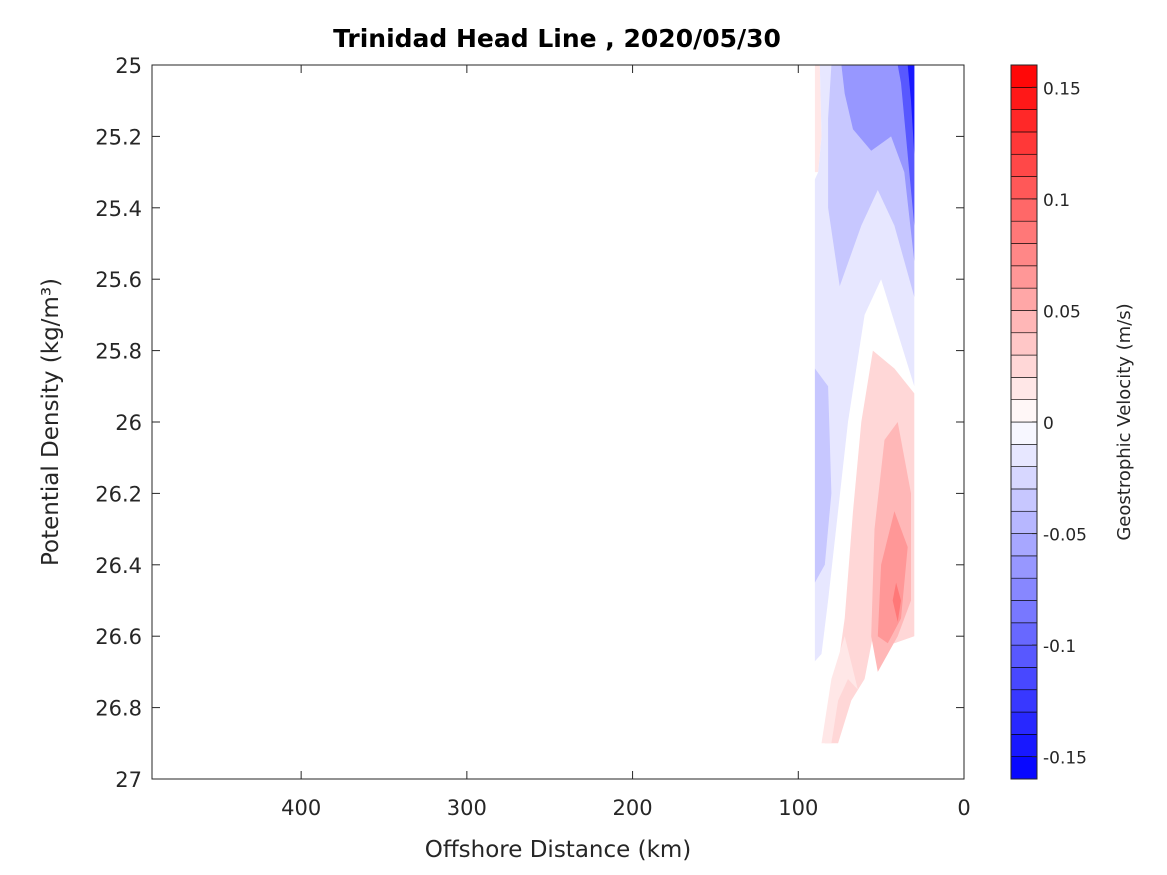 Image resolution: width=1167 pixels, height=875 pixels. What do you see at coordinates (118, 709) in the screenshot?
I see `y-tick-label: 26.8` at bounding box center [118, 709].